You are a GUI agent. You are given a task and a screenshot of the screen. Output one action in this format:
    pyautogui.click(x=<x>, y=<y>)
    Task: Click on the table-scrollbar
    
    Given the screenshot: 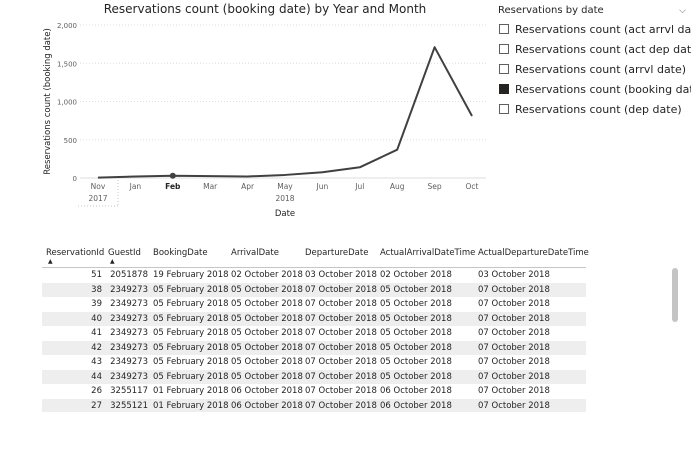 What is the action you would take?
    pyautogui.click(x=675, y=295)
    